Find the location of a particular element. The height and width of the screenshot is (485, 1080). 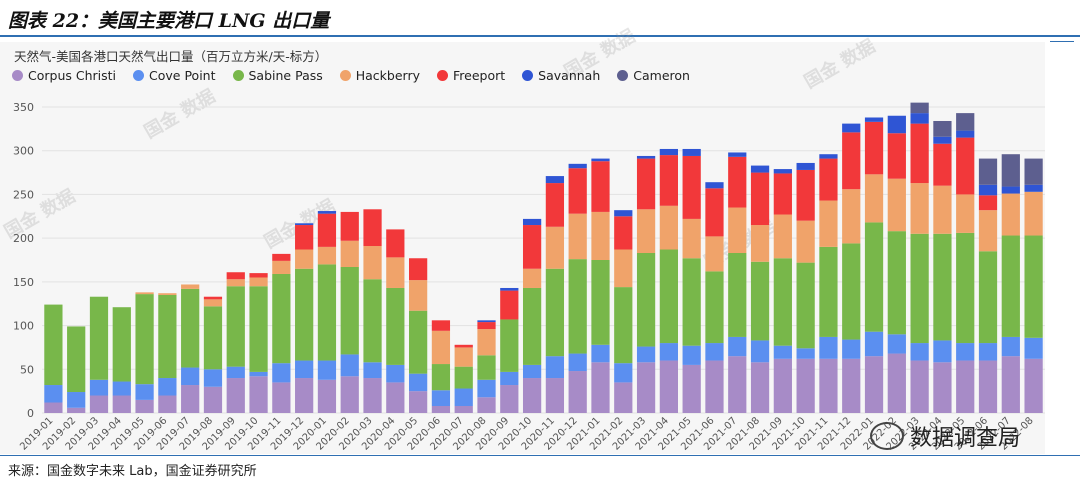

legend-item: Corpus Christi is located at coordinates (64, 75).